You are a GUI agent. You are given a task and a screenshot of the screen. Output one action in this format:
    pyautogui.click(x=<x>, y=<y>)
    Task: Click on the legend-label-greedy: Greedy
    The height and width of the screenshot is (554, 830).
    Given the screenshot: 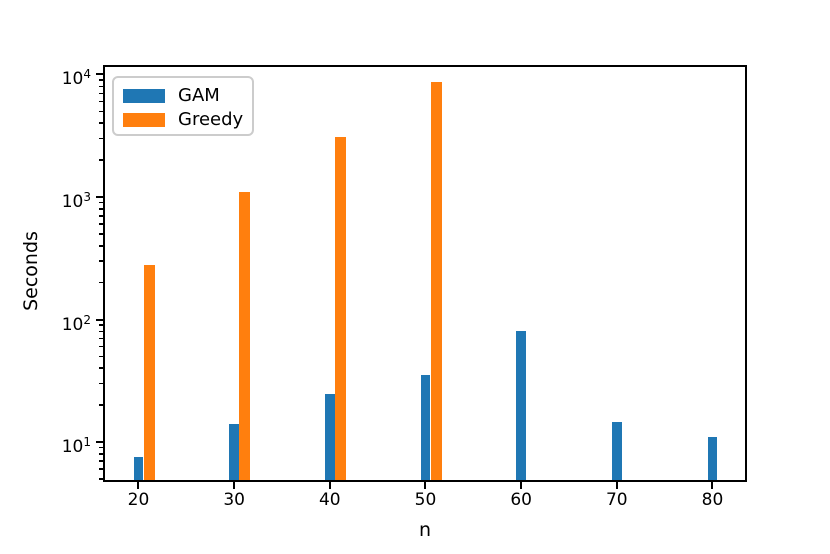 What is the action you would take?
    pyautogui.click(x=211, y=119)
    